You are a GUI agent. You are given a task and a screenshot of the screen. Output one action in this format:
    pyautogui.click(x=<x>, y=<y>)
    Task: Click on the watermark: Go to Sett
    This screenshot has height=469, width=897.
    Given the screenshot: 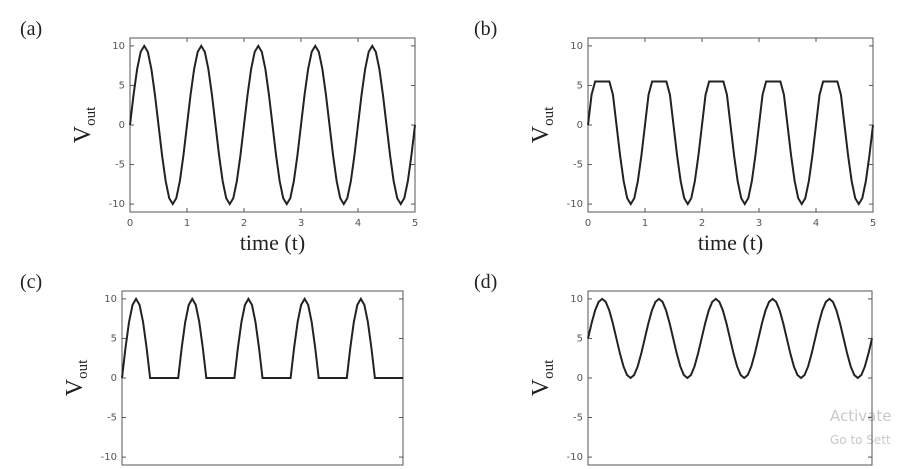 What is the action you would take?
    pyautogui.click(x=860, y=440)
    